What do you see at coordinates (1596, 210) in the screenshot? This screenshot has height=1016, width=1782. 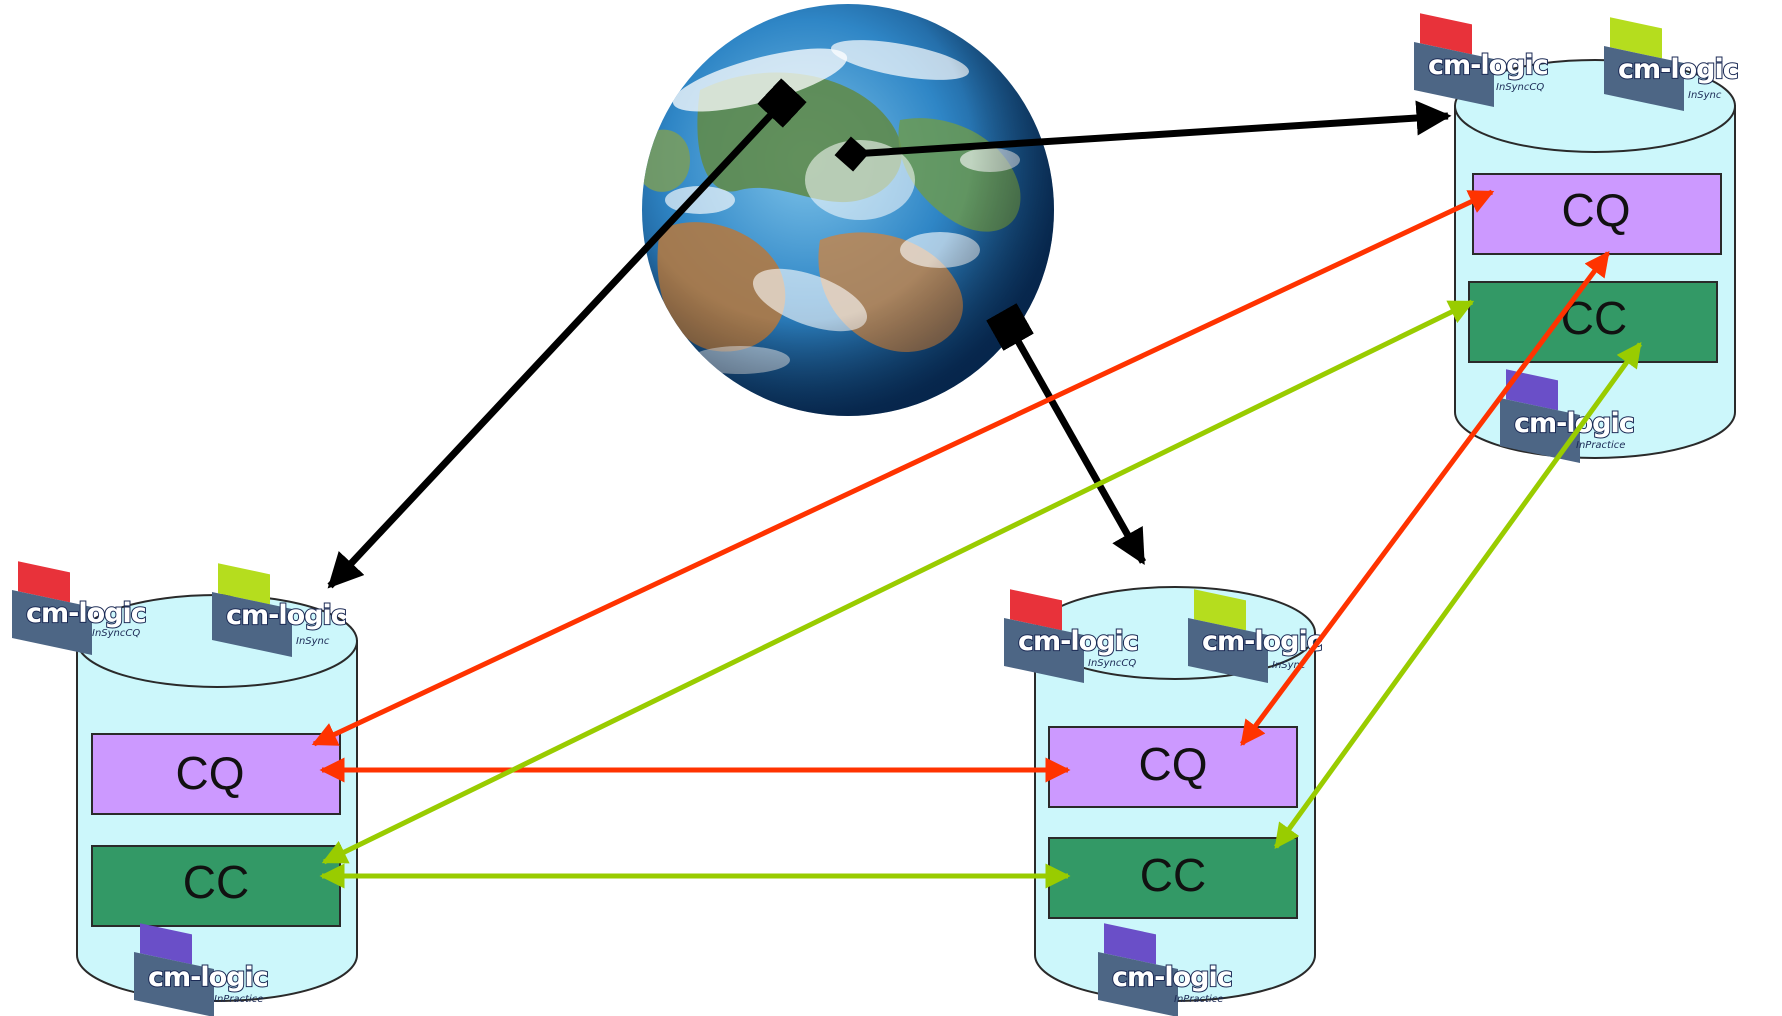 I see `site-right-cq-label: CQ` at bounding box center [1596, 210].